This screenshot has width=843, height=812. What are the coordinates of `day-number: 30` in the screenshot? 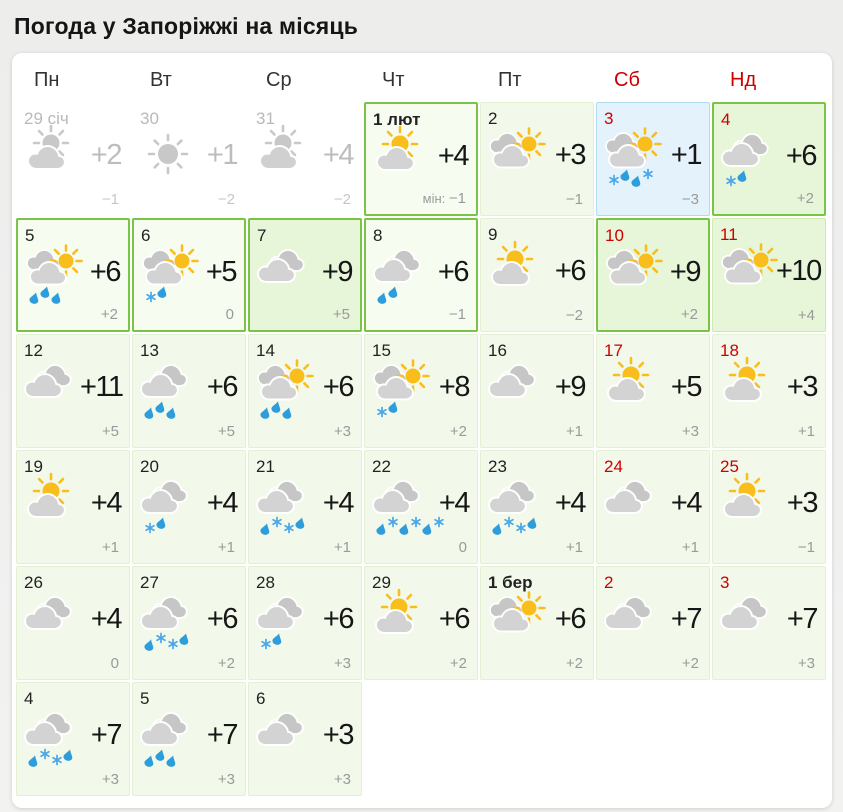 It's located at (149, 118).